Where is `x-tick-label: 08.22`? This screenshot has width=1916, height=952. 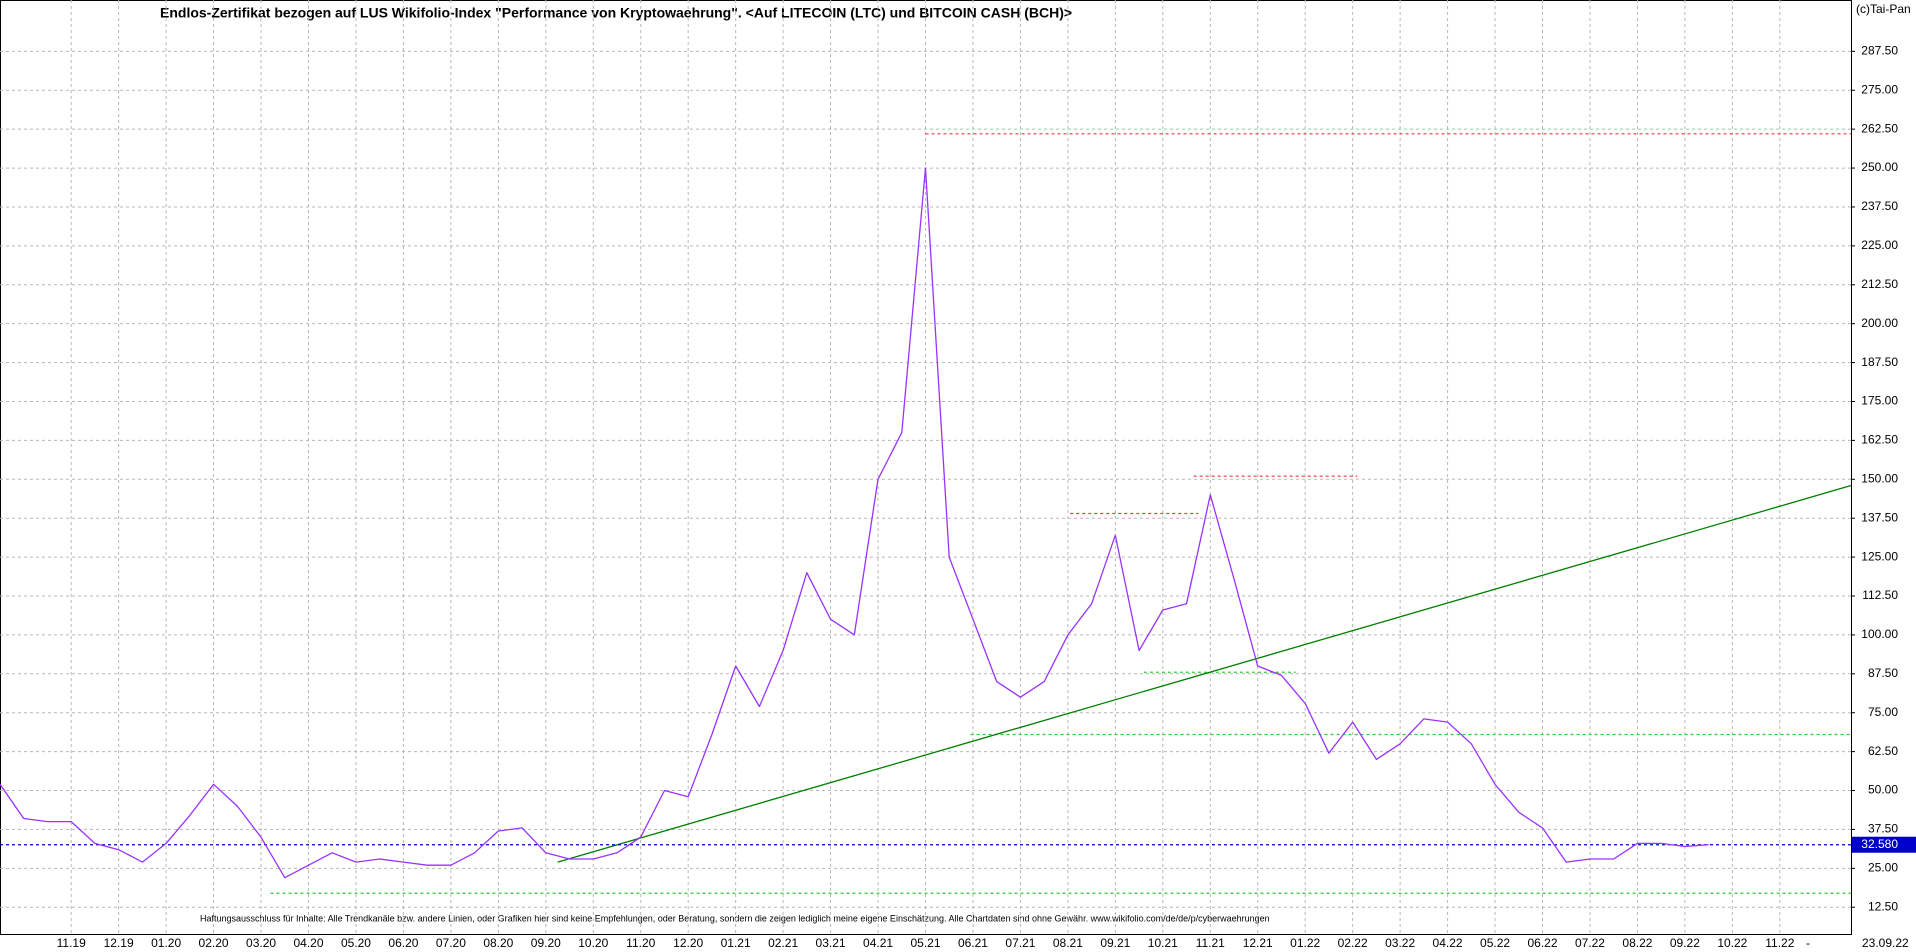 x-tick-label: 08.22 is located at coordinates (1637, 943).